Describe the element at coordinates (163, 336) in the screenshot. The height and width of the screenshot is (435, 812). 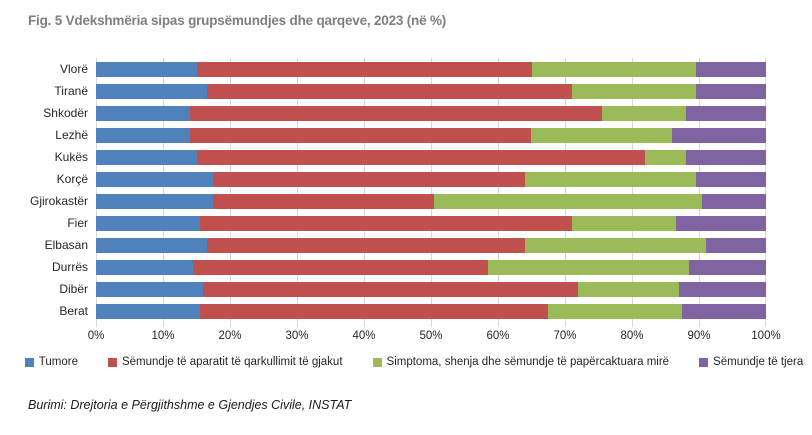
I see `x-tick-label: 10%` at that location.